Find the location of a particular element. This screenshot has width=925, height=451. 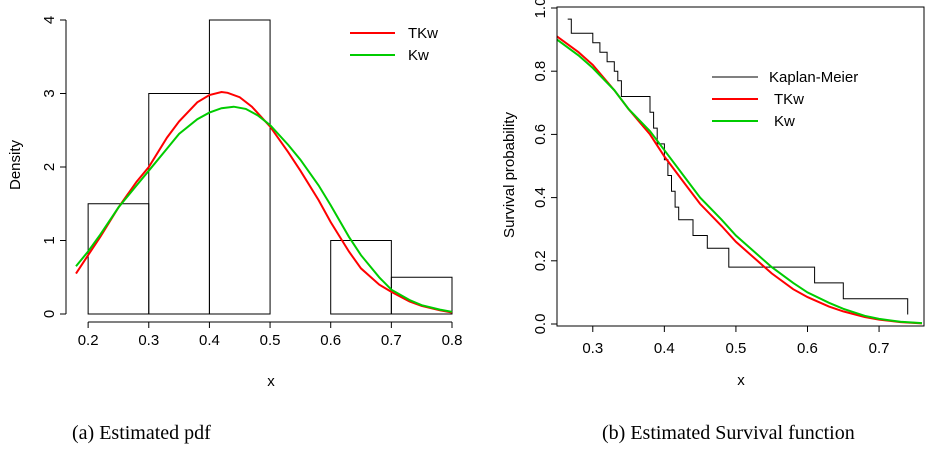

y-tick-label: 1.0 is located at coordinates (540, 9).